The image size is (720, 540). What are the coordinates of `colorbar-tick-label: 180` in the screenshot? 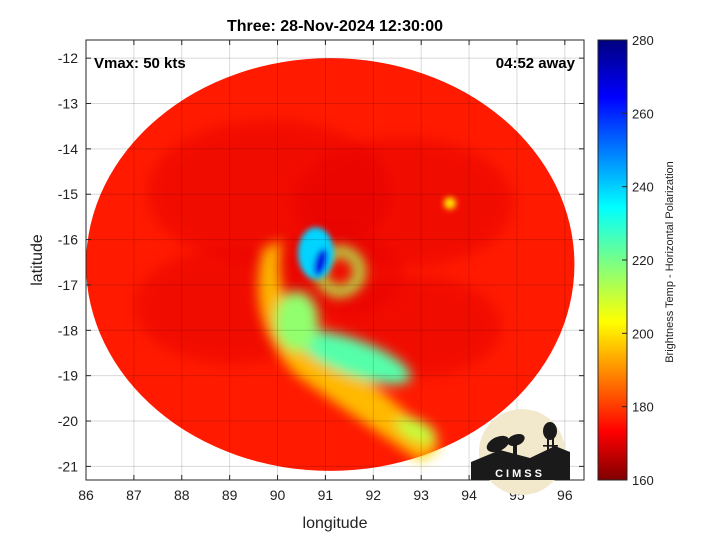 It's located at (643, 407).